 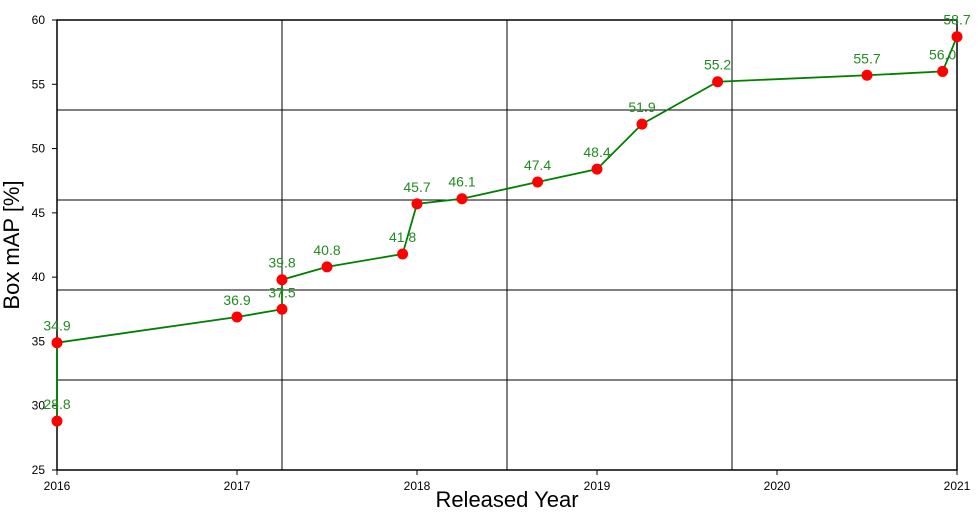 What do you see at coordinates (44, 245) in the screenshot?
I see `y-axis-ticks: 25 30 35 40 45 50 55 60` at bounding box center [44, 245].